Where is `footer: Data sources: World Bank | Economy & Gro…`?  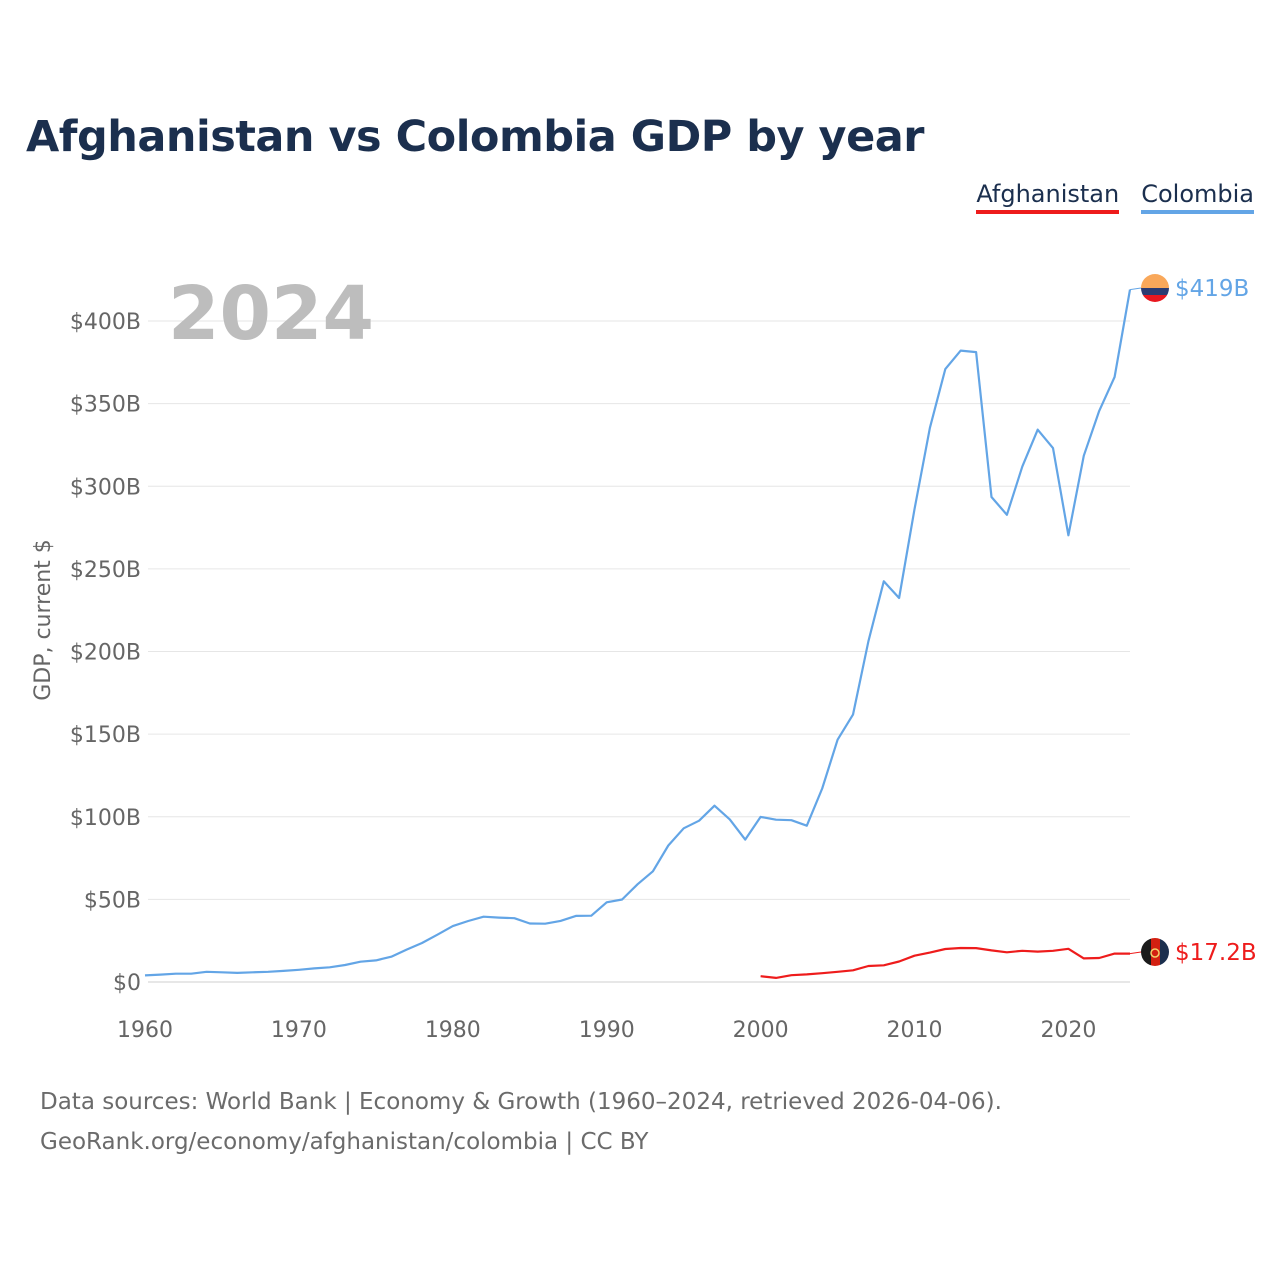
footer: Data sources: World Bank | Economy & Gro… is located at coordinates (521, 1122).